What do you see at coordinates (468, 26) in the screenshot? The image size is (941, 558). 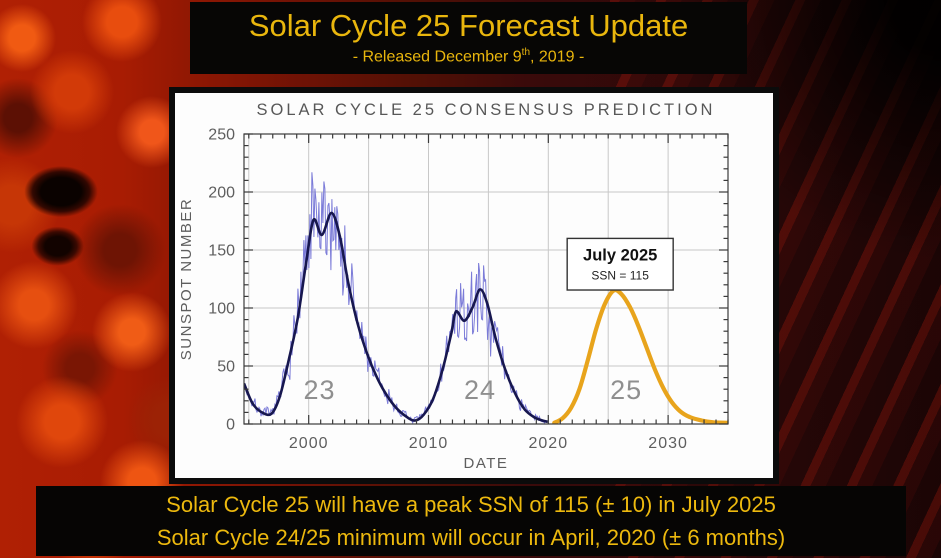 I see `slide-title: Solar Cycle 25 Forecast Update` at bounding box center [468, 26].